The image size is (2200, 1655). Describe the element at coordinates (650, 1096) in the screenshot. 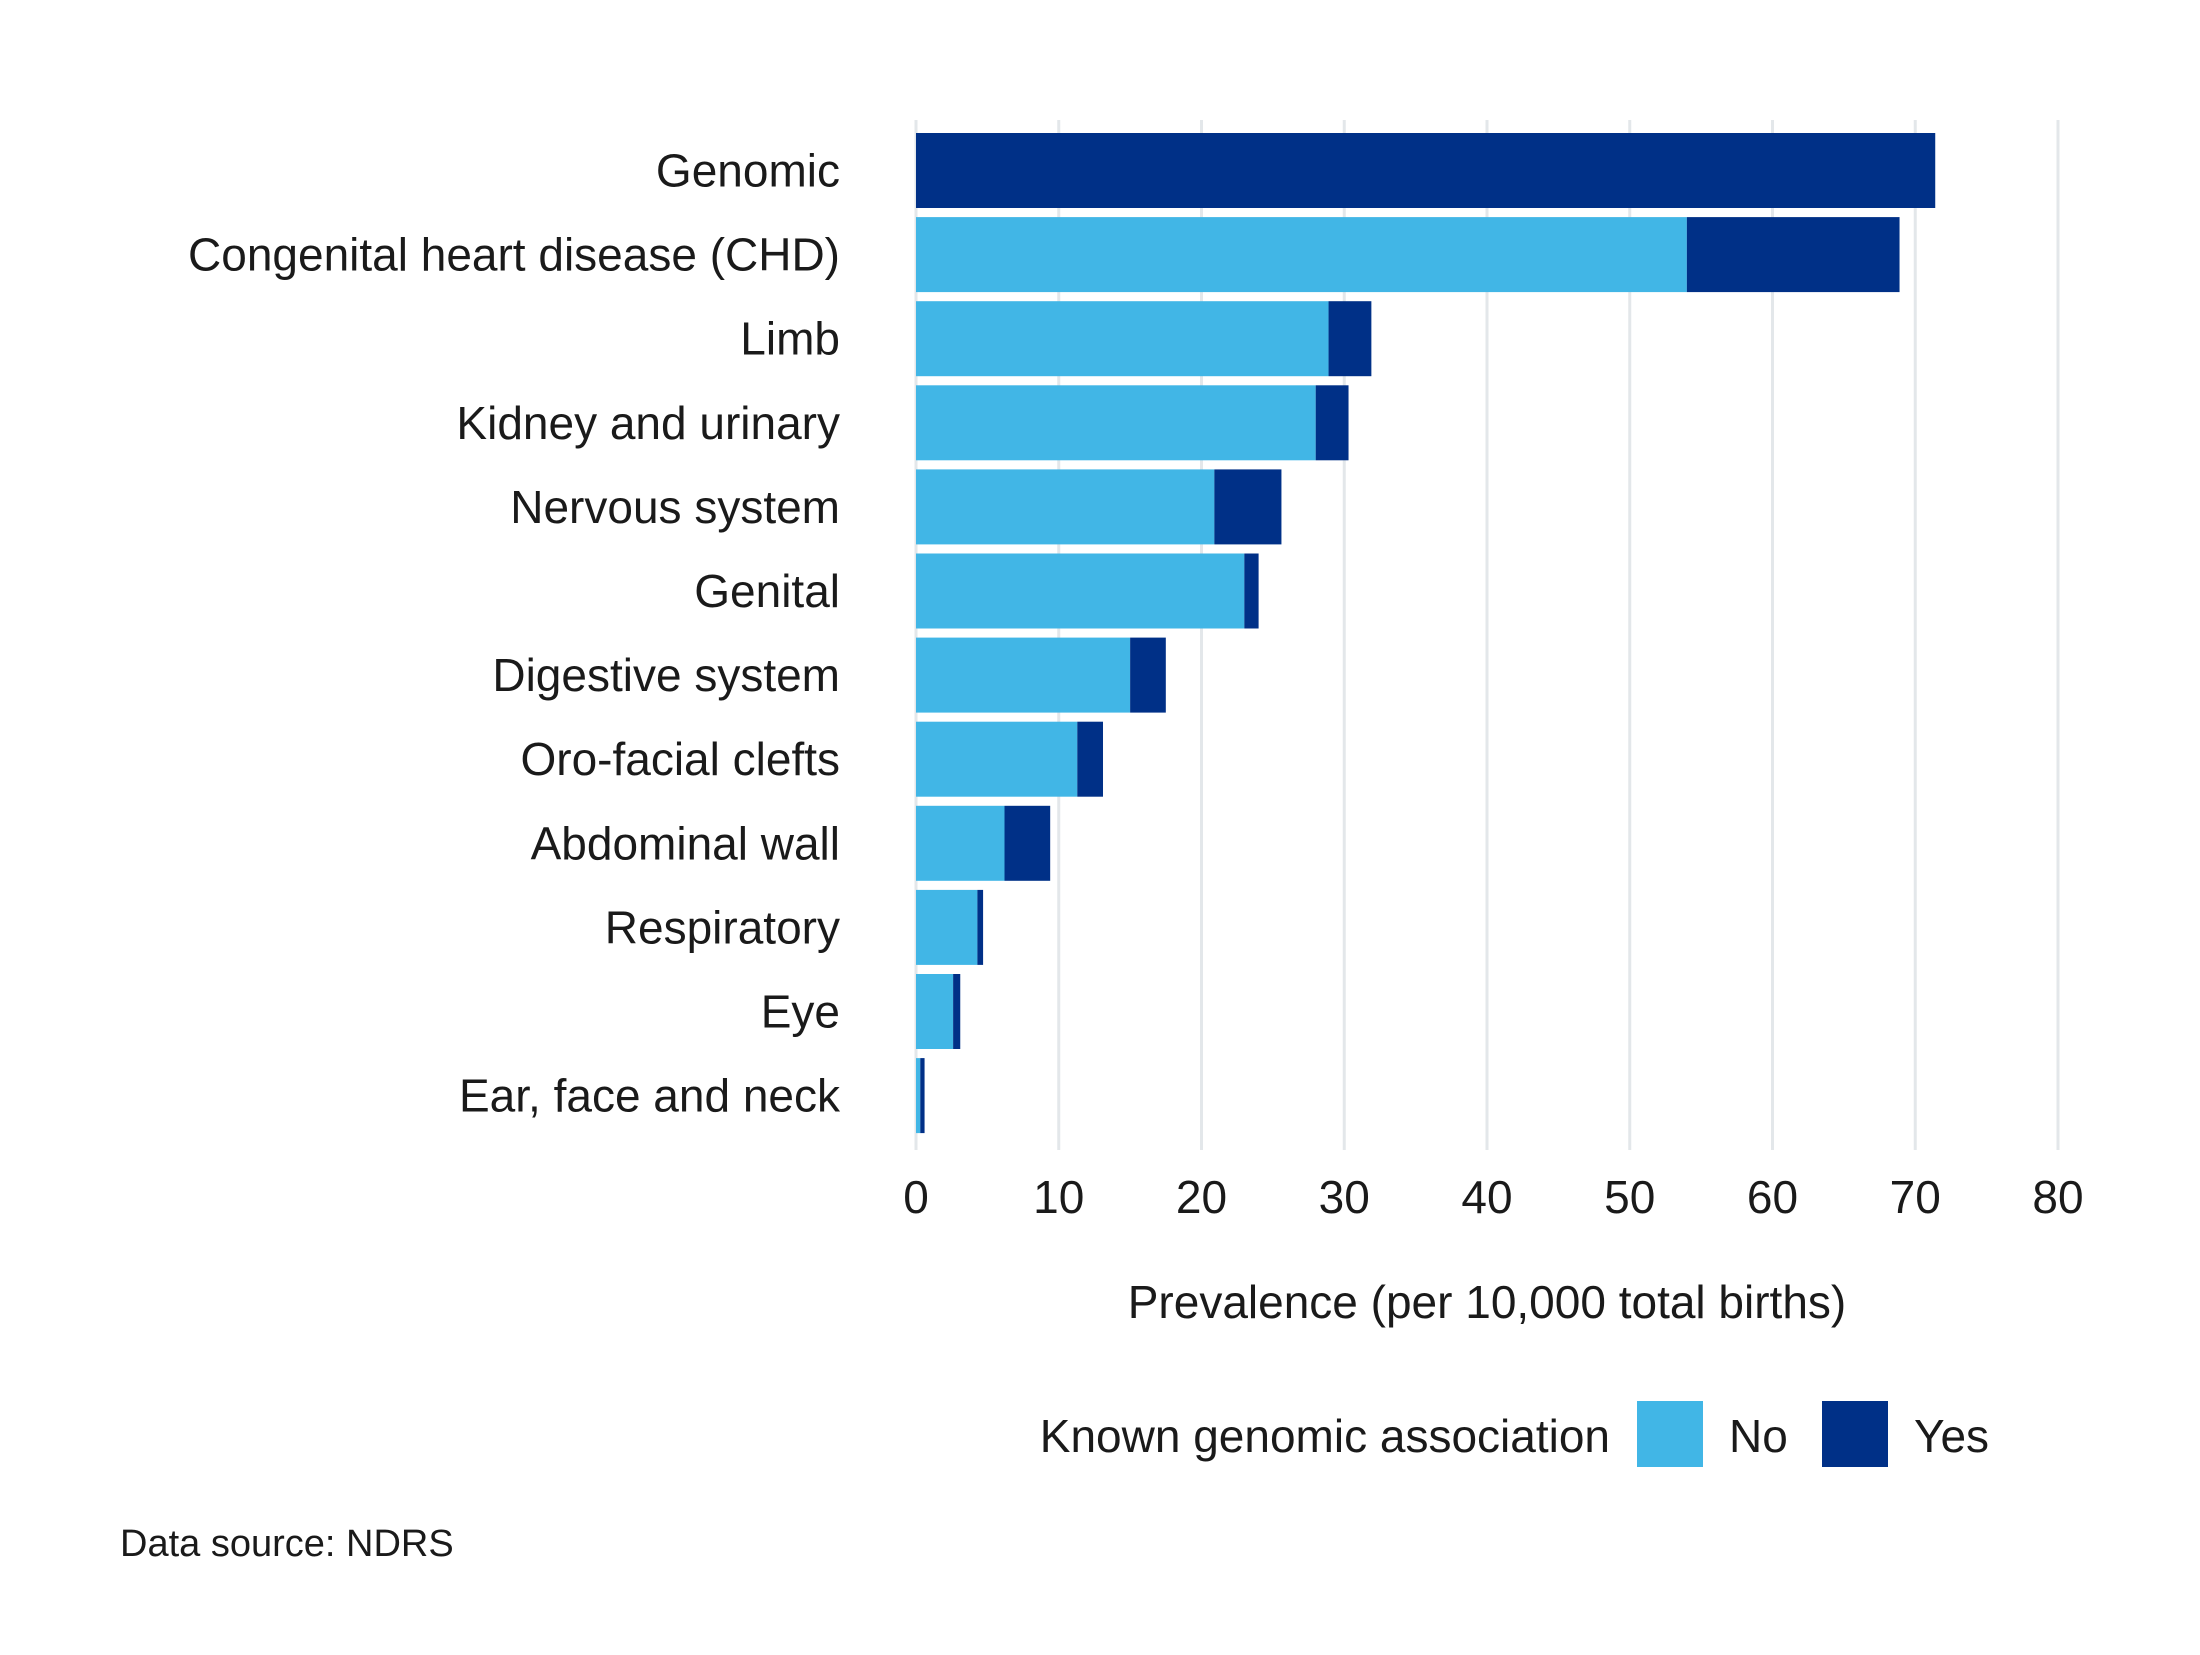

I see `category-label: Ear, face and neck` at that location.